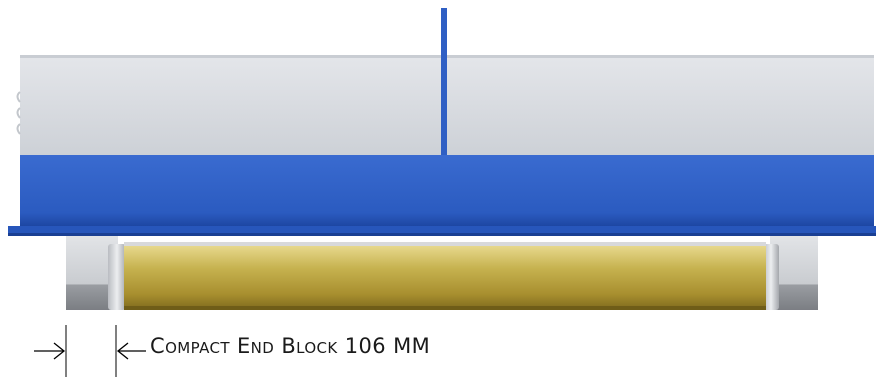  What do you see at coordinates (96, 273) in the screenshot?
I see `end-block-left` at bounding box center [96, 273].